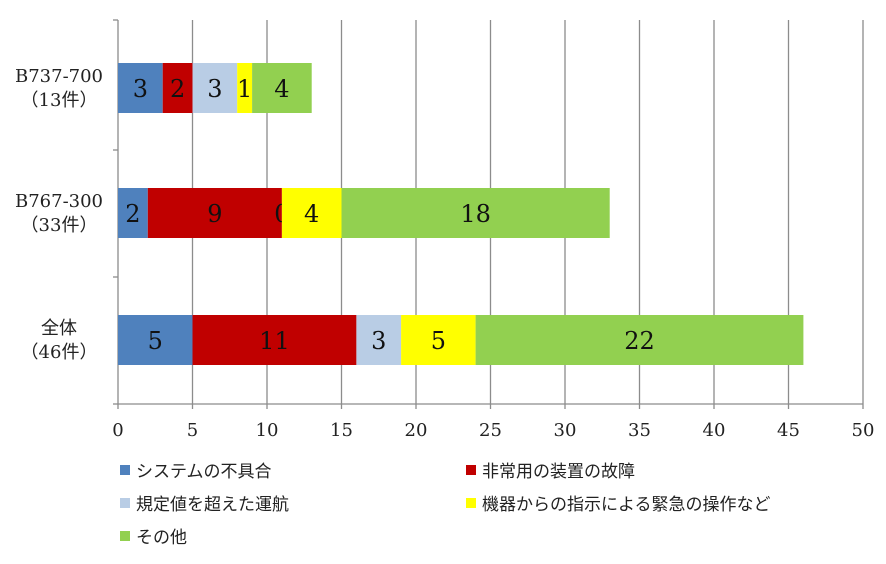 This screenshot has height=564, width=886. What do you see at coordinates (212, 505) in the screenshot?
I see `legend-label: 規定値を超えた運航` at bounding box center [212, 505].